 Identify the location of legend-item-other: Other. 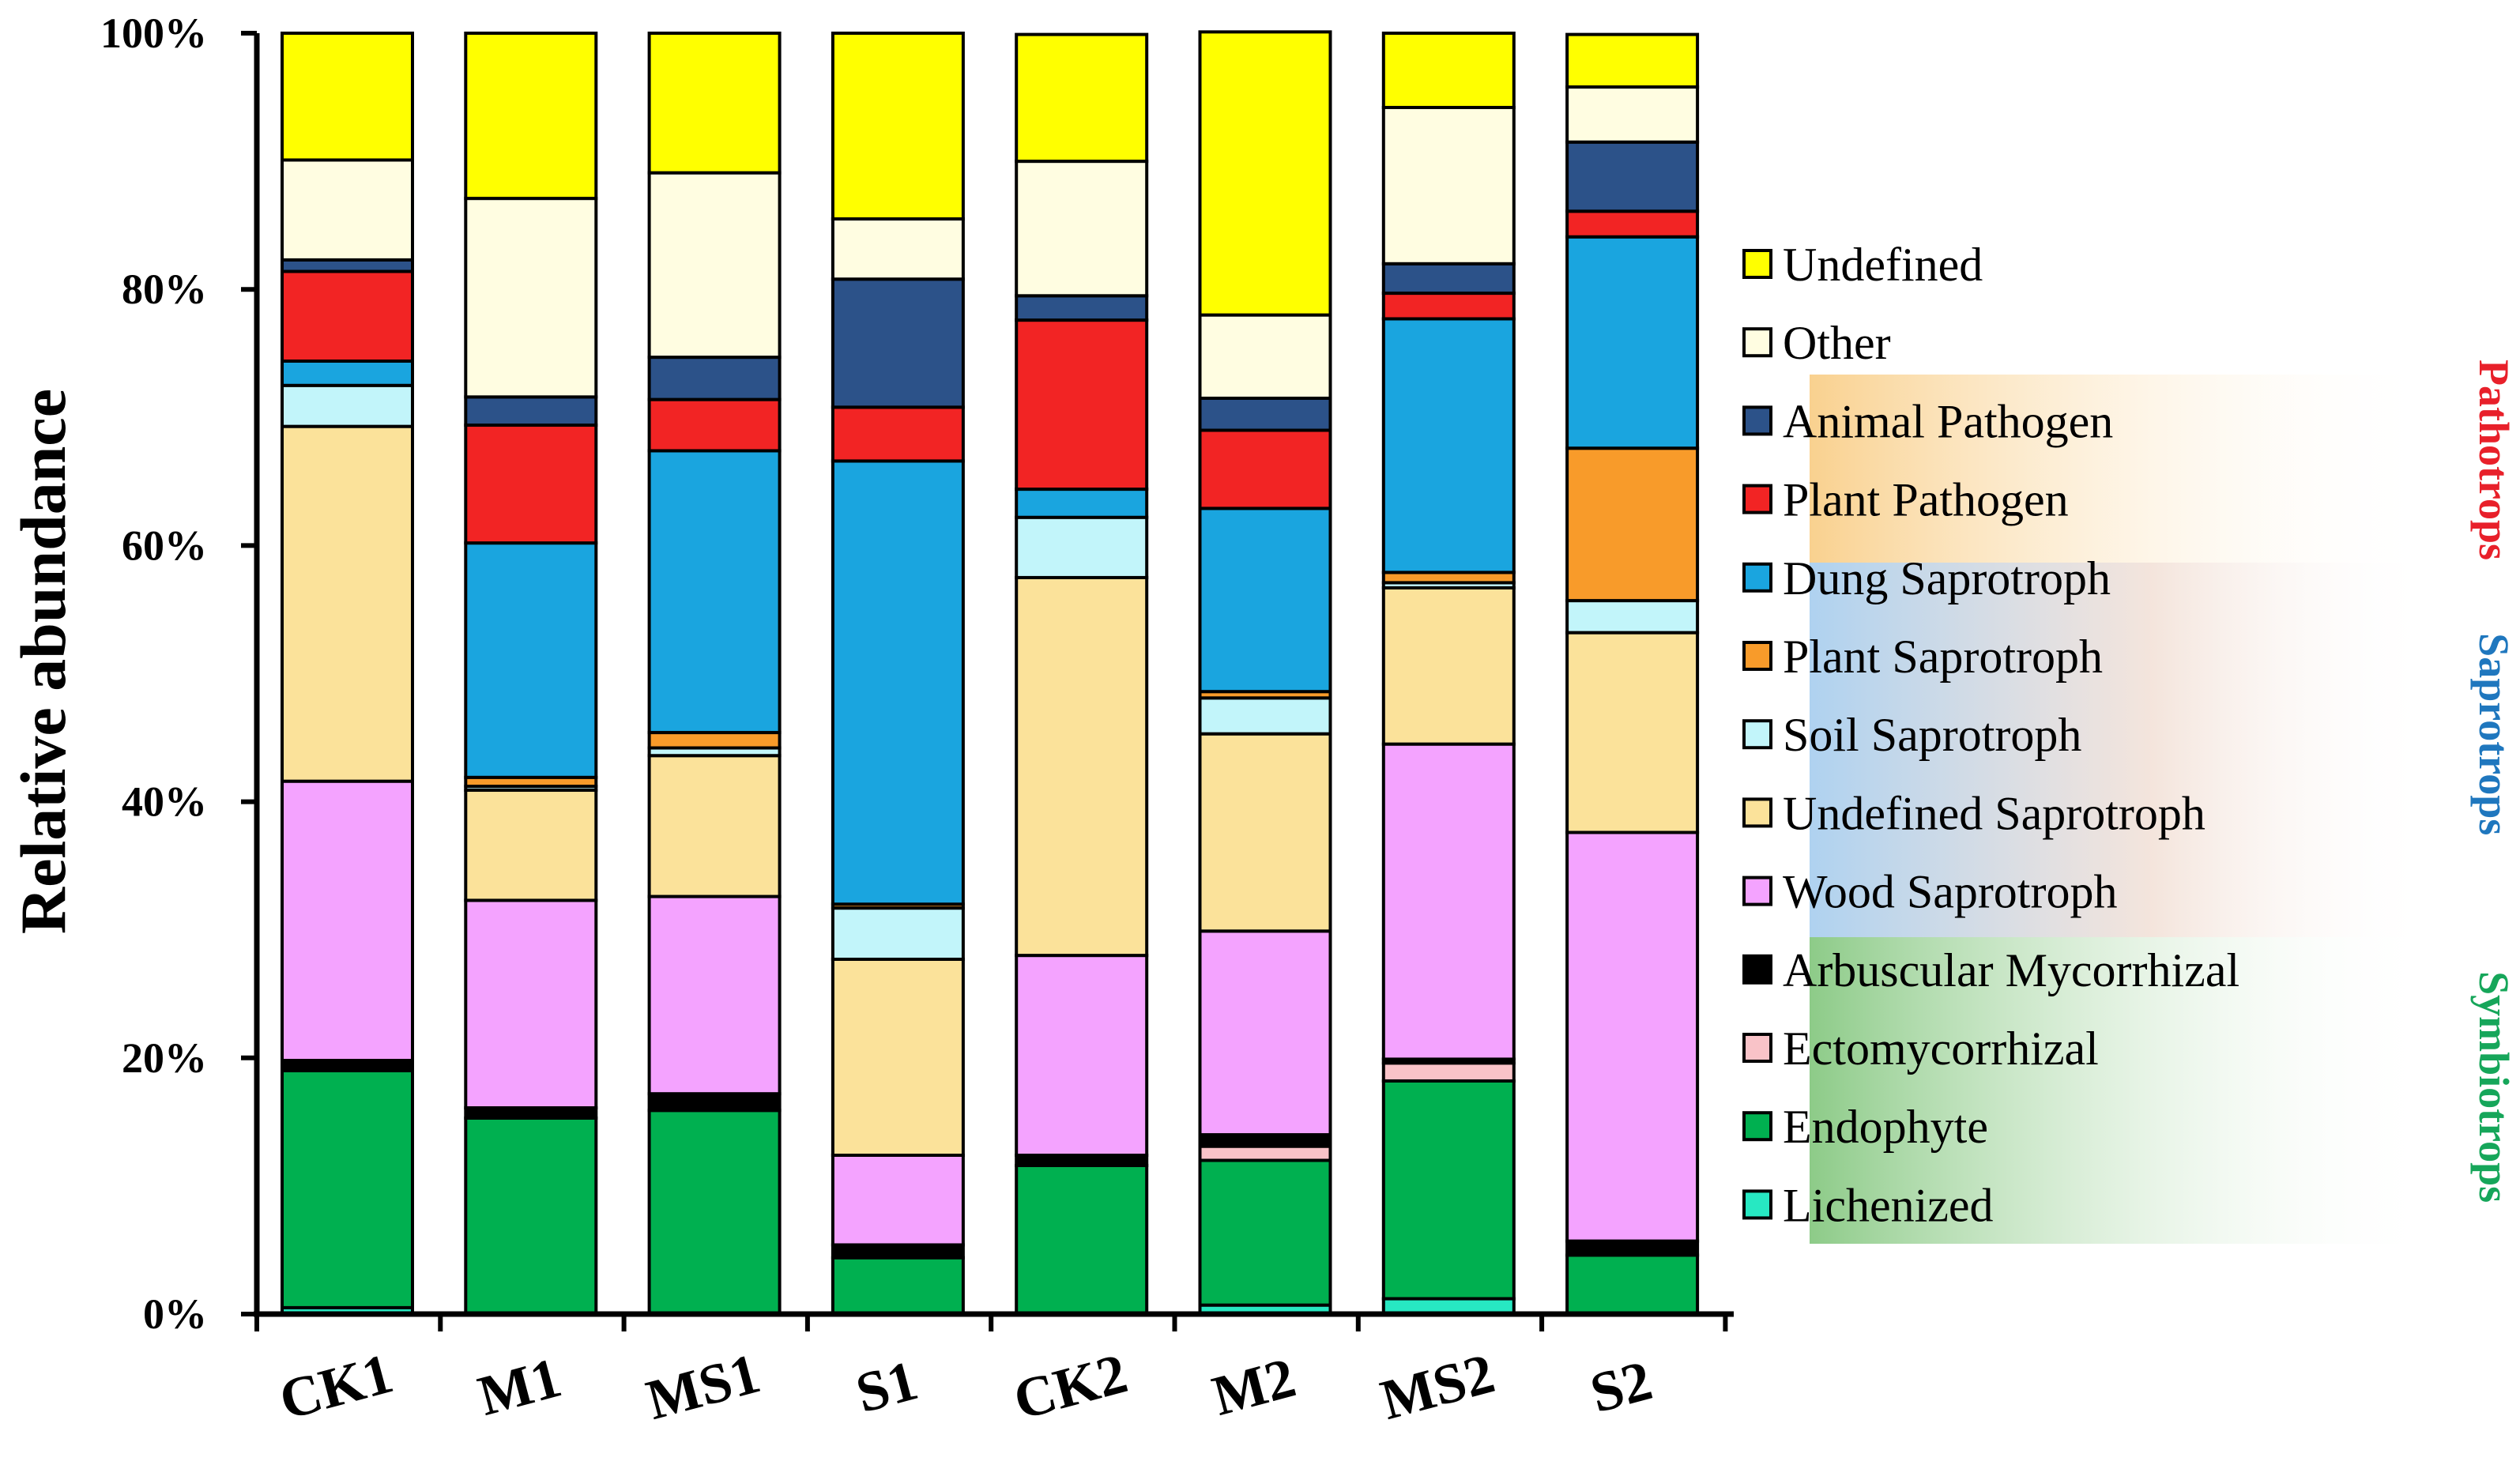
(1816, 343).